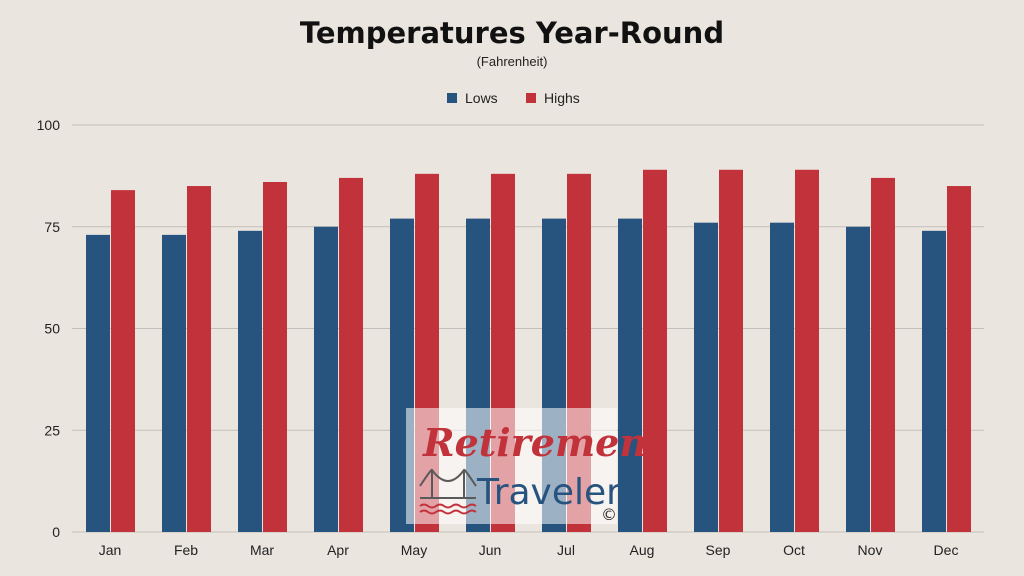  Describe the element at coordinates (529, 550) in the screenshot. I see `x-axis: Jan Feb Mar Apr May Jun Jul Aug Sep Oct Nov Dec` at that location.